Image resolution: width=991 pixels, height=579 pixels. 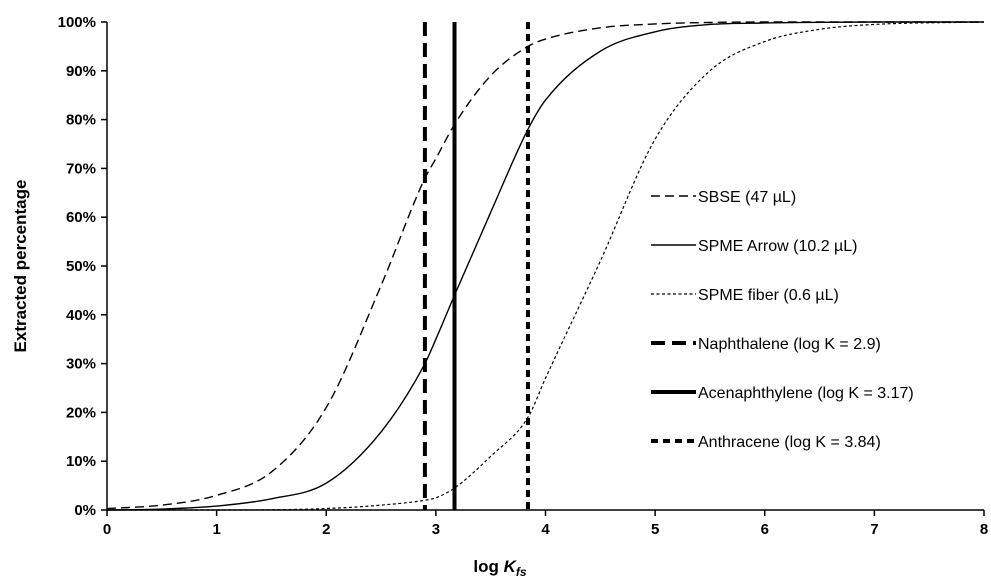 What do you see at coordinates (747, 197) in the screenshot?
I see `legend-label-0: SBSE (47 µL)` at bounding box center [747, 197].